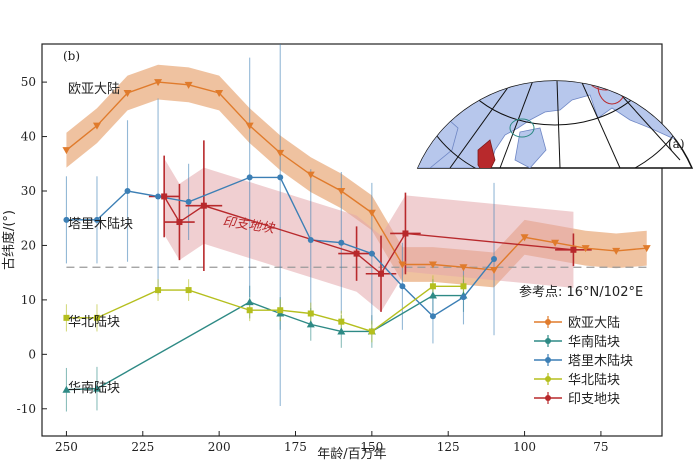 Image resolution: width=700 pixels, height=464 pixels. What do you see at coordinates (530, 147) in the screenshot?
I see `globe-landmass-southeast-asia` at bounding box center [530, 147].